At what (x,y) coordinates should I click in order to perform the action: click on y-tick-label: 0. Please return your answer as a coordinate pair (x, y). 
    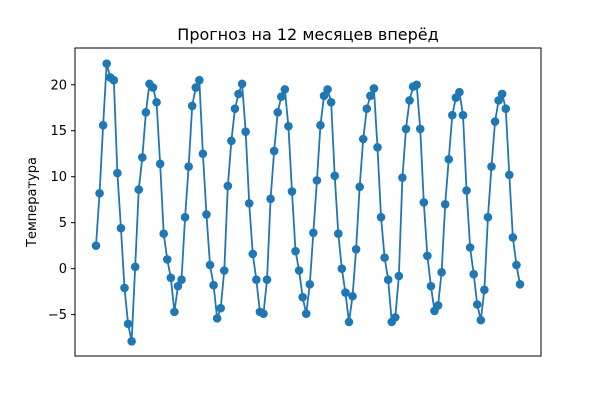
    Looking at the image, I should click on (63, 269).